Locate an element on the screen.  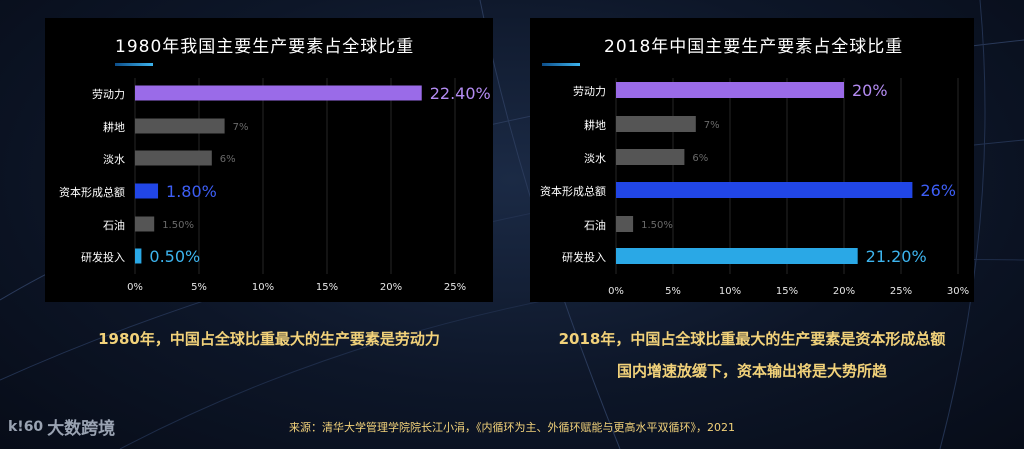
value-label: 21.20% is located at coordinates (896, 256).